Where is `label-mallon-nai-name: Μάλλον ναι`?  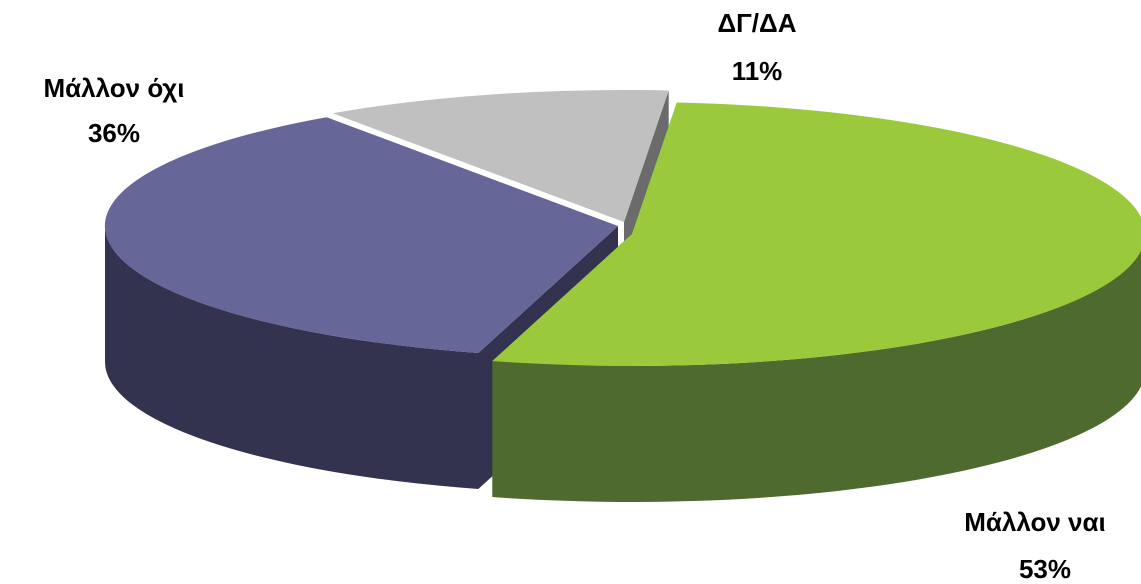
label-mallon-nai-name: Μάλλον ναι is located at coordinates (1034, 522).